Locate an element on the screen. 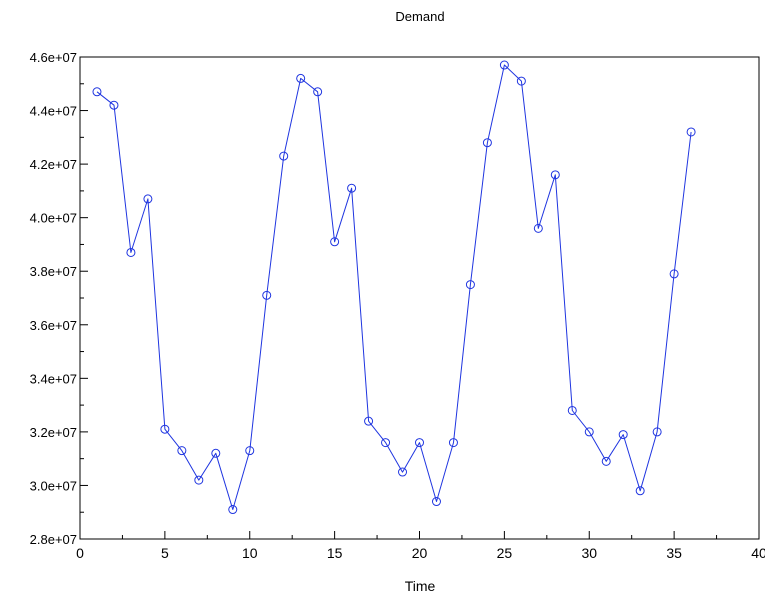 This screenshot has height=600, width=765. x-tick-label: 30 is located at coordinates (589, 553).